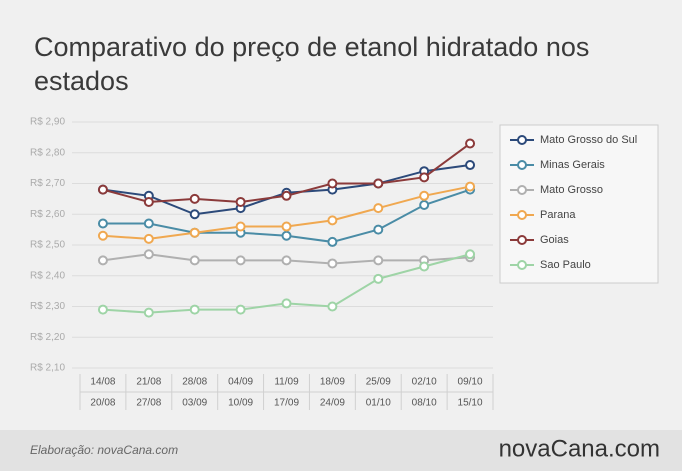  What do you see at coordinates (470, 382) in the screenshot?
I see `x-tick-label: 09/10` at bounding box center [470, 382].